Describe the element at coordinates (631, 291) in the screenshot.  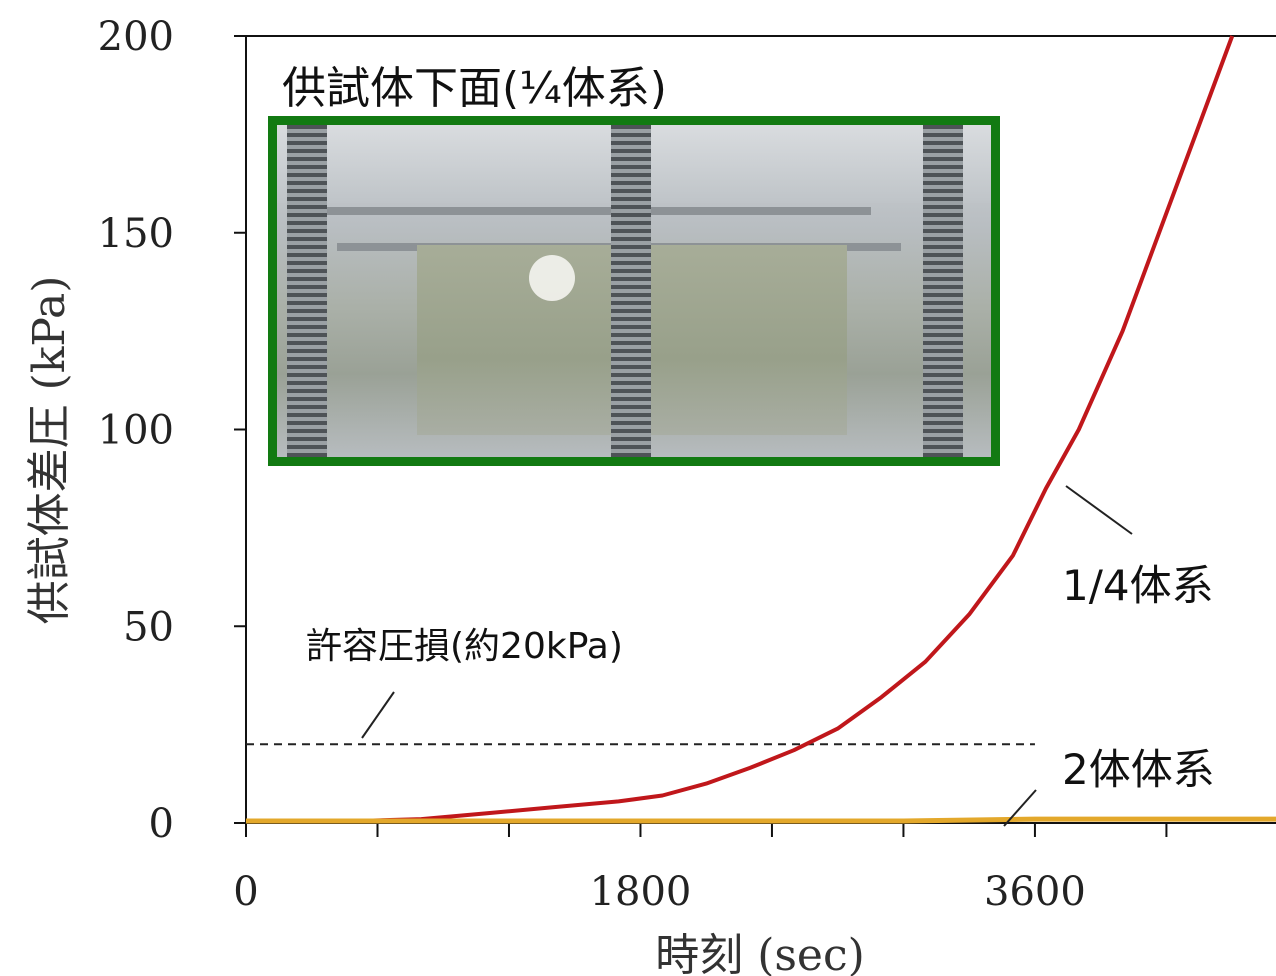
I see `photo-threaded-rod-center` at that location.